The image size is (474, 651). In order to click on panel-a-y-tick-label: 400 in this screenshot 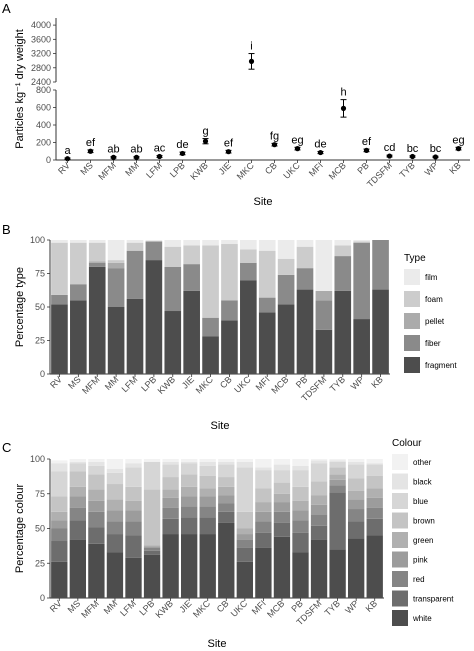, I will do `click(43, 125)`.